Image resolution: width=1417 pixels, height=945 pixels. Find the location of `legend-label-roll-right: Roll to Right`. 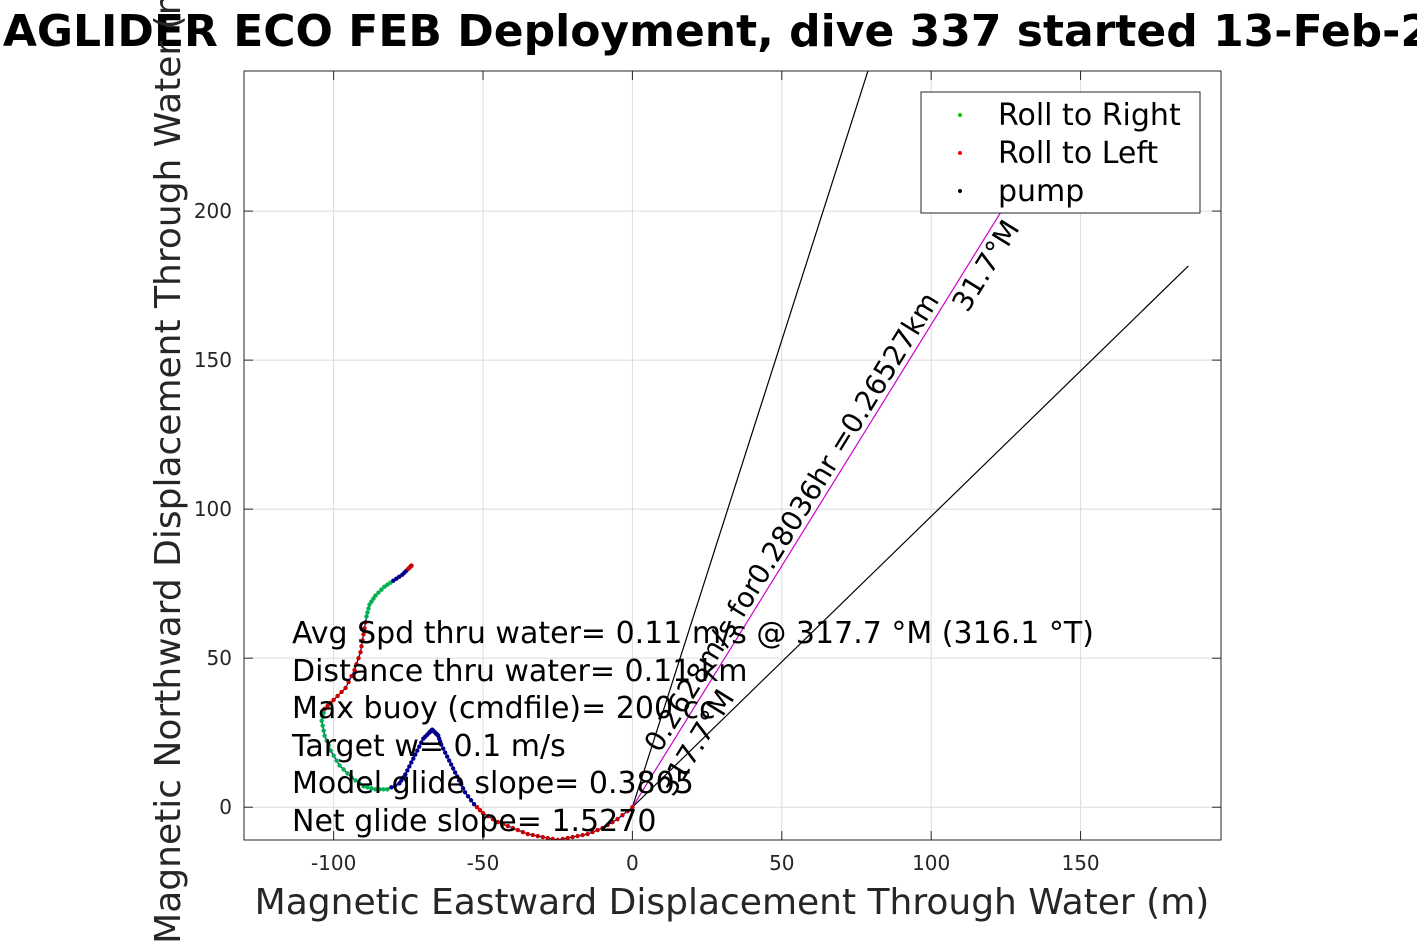

legend-label-roll-right: Roll to Right is located at coordinates (1089, 115).